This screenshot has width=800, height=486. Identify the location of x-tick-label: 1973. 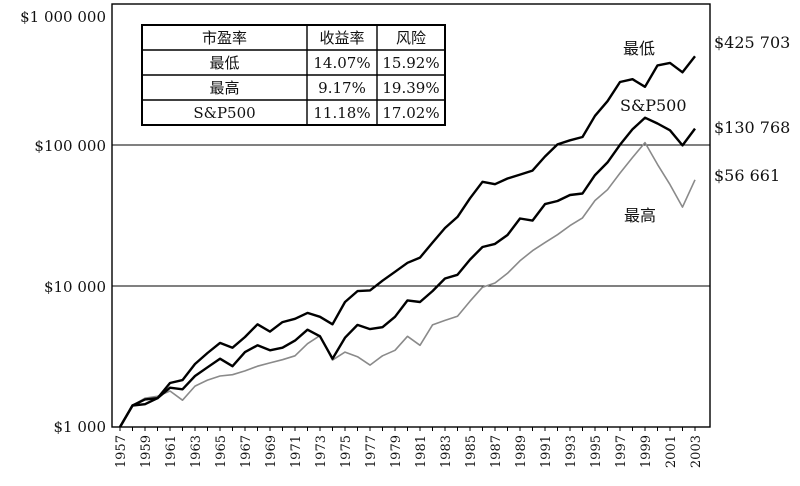
(321, 451).